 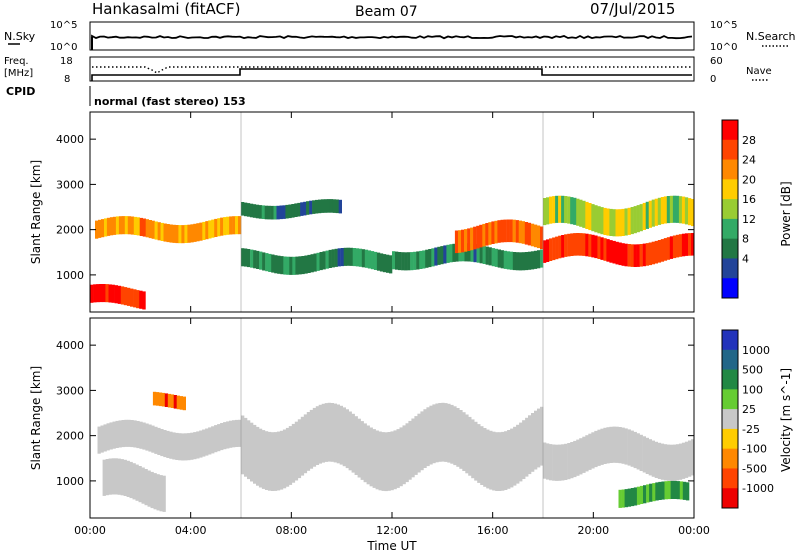 What do you see at coordinates (730, 419) in the screenshot?
I see `colorbar-frame` at bounding box center [730, 419].